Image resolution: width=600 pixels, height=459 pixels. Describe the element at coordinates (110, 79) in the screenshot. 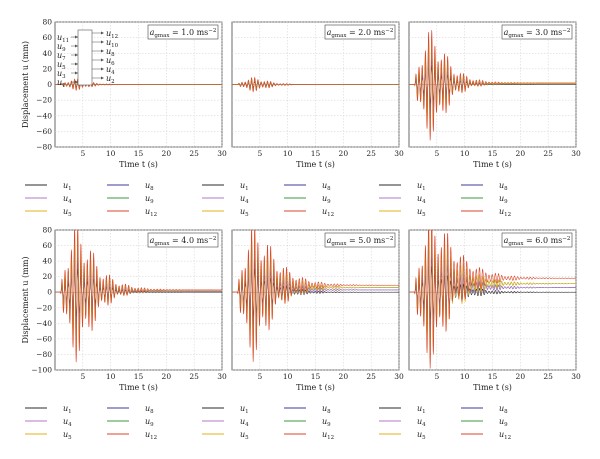

I see `inset-label-u2: u2` at that location.